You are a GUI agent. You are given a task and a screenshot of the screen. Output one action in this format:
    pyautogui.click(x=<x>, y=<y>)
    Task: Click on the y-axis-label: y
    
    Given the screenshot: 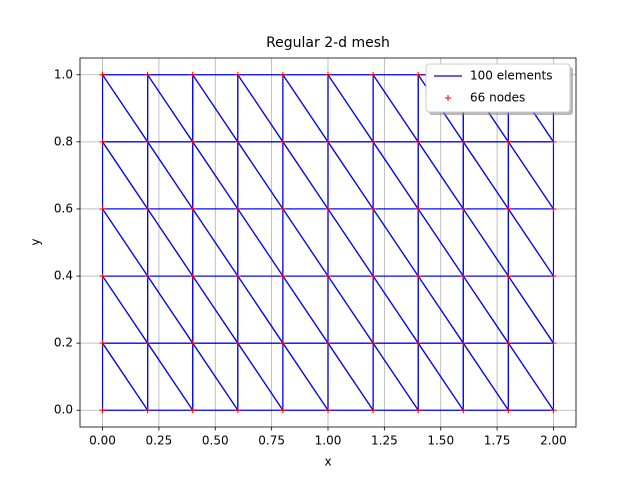 What is the action you would take?
    pyautogui.click(x=36, y=241)
    